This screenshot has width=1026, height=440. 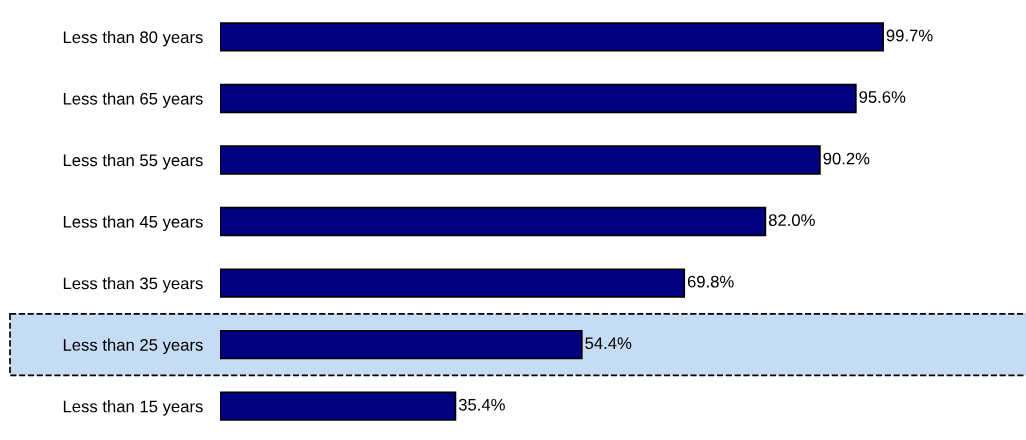 I want to click on data-label: 90.2%, so click(x=846, y=158).